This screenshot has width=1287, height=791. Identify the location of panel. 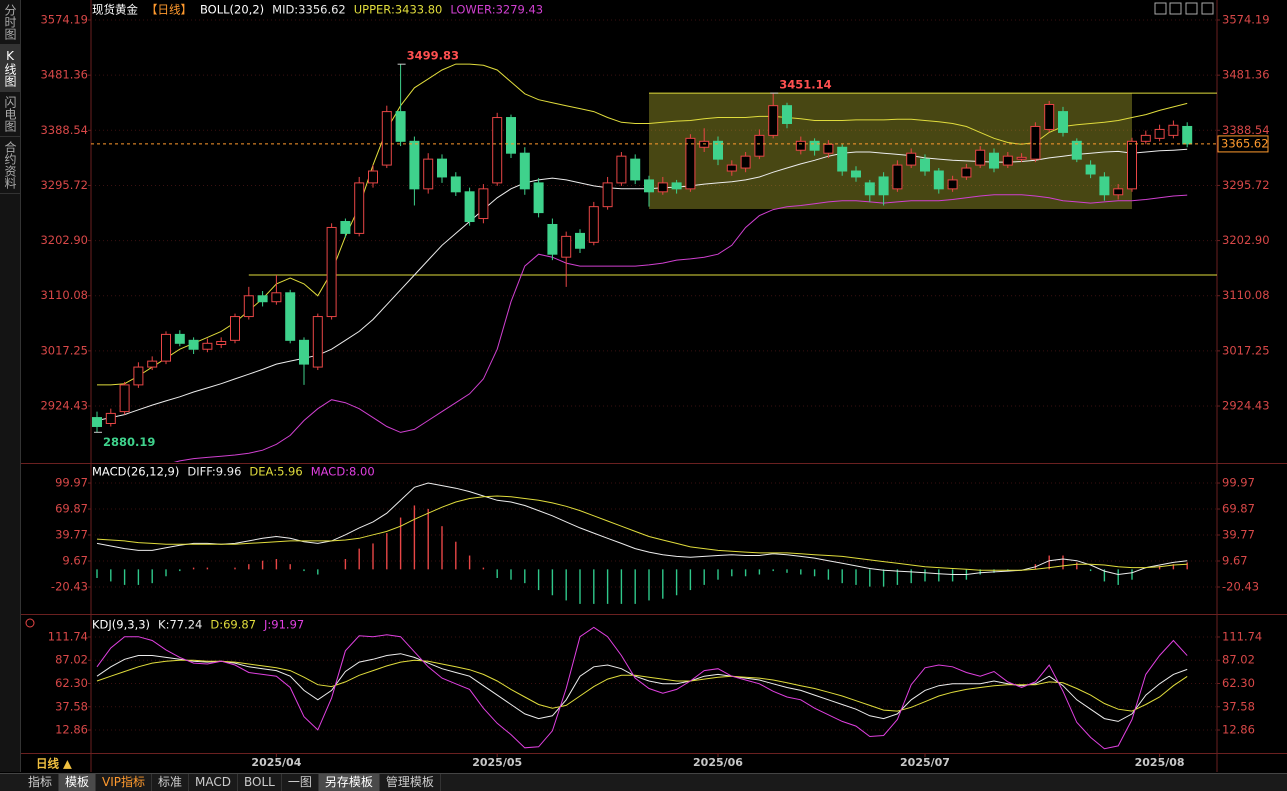
(654, 543).